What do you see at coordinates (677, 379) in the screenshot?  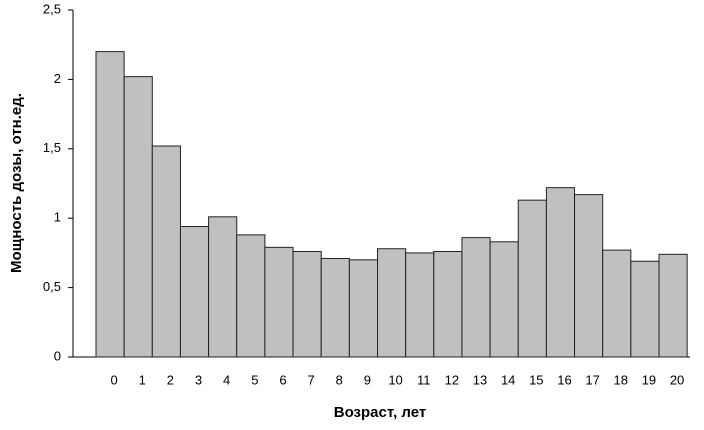 I see `x-tick-label: 20` at bounding box center [677, 379].